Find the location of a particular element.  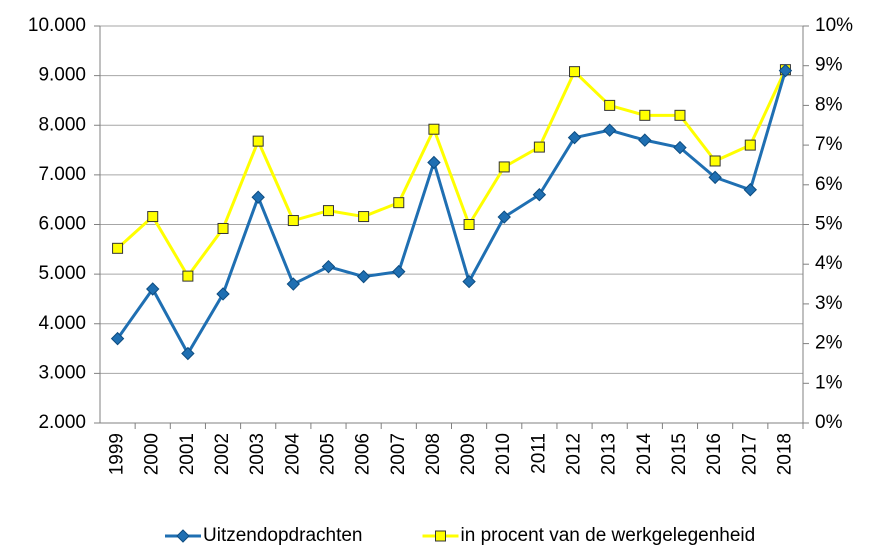

x-tick-label: 2018 is located at coordinates (784, 454).